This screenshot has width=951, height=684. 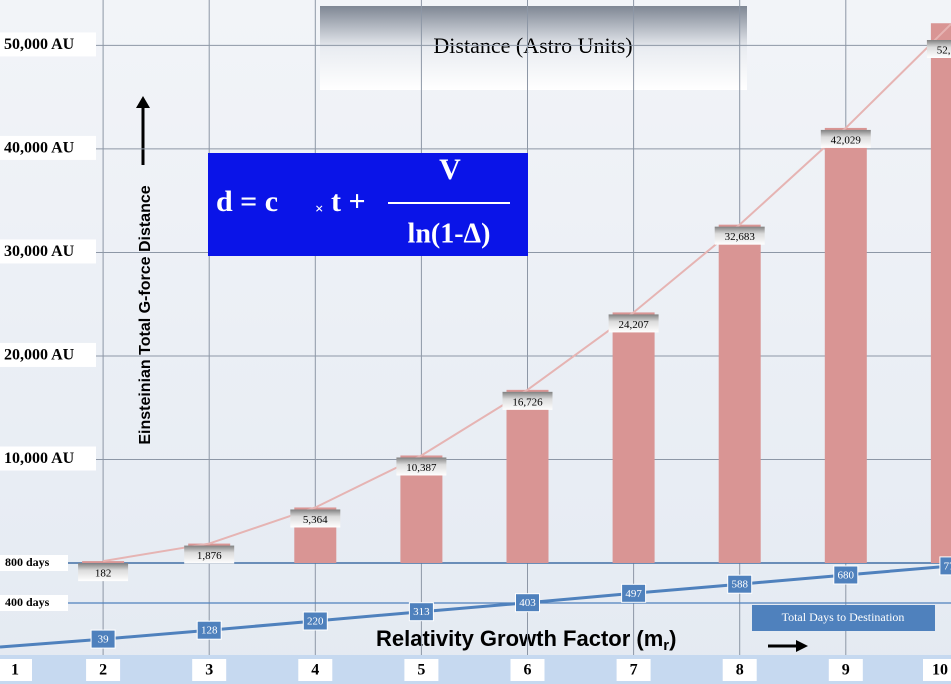 What do you see at coordinates (666, 645) in the screenshot?
I see `x-axis-label-sub: r` at bounding box center [666, 645].